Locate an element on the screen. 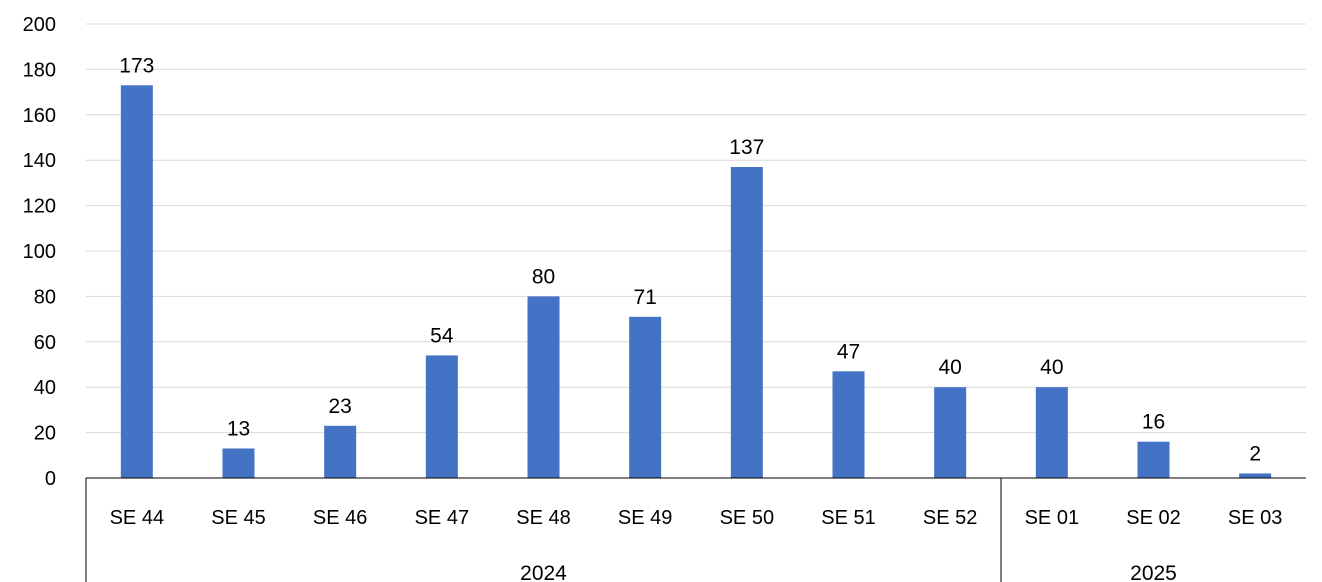 The image size is (1322, 582). data-label: 13 is located at coordinates (238, 428).